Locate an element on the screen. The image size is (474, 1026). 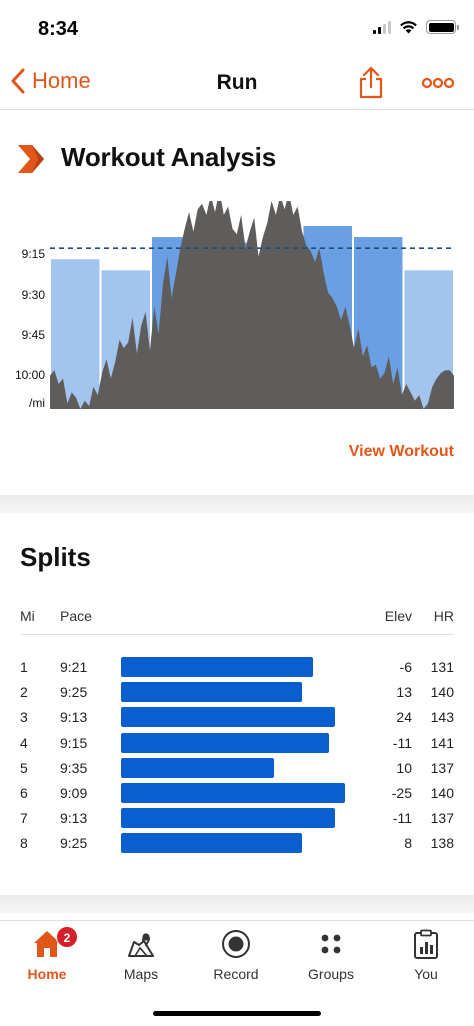
split-mile: 7 is located at coordinates (24, 818).